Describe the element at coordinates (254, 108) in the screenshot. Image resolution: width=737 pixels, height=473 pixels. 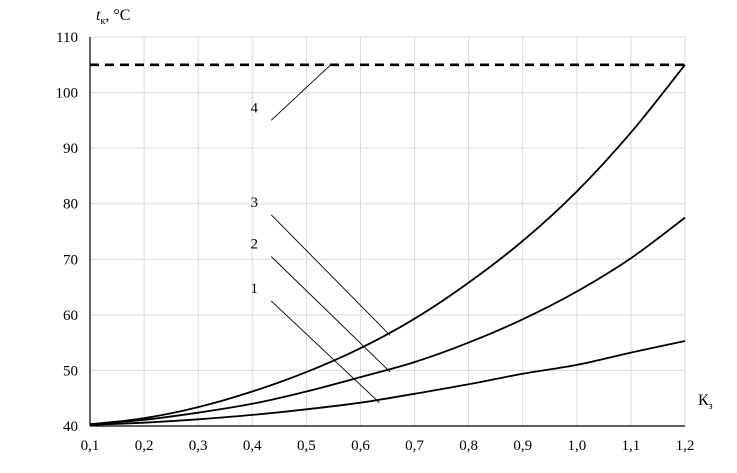
I see `curve-label-4: 4` at that location.